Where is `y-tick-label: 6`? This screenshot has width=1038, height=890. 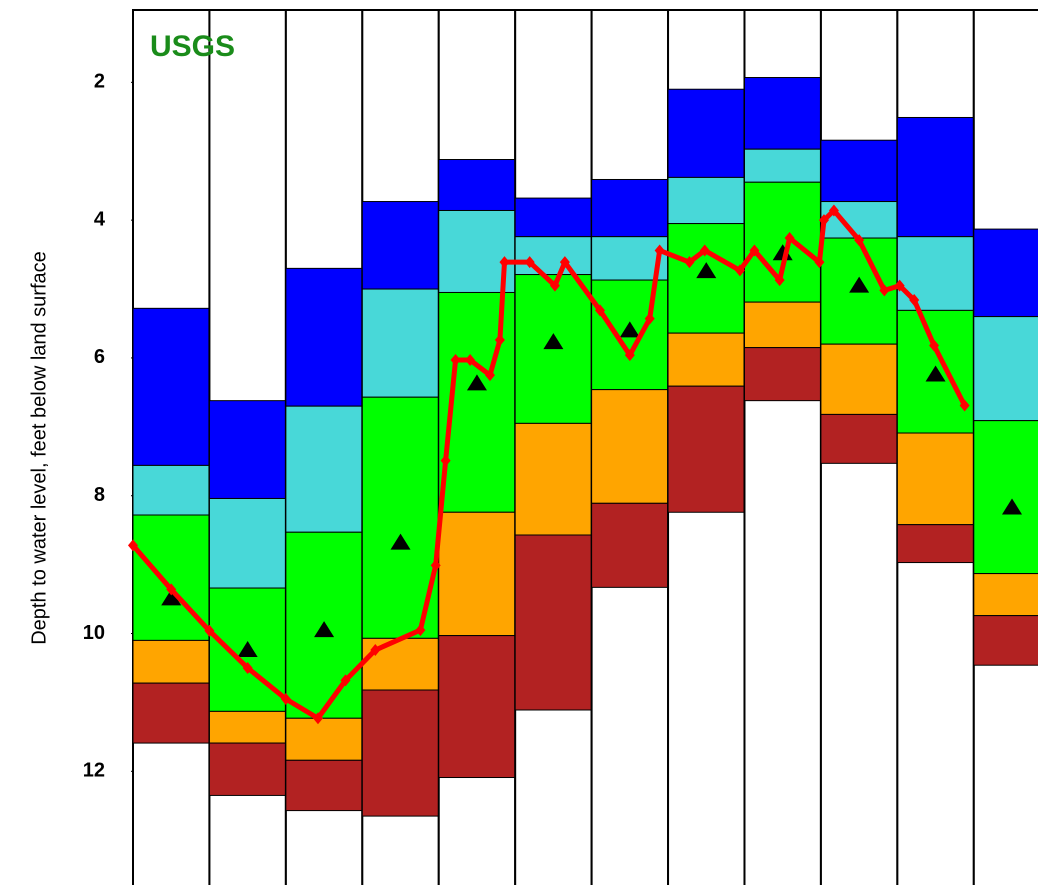
y-tick-label: 6 is located at coordinates (99, 357).